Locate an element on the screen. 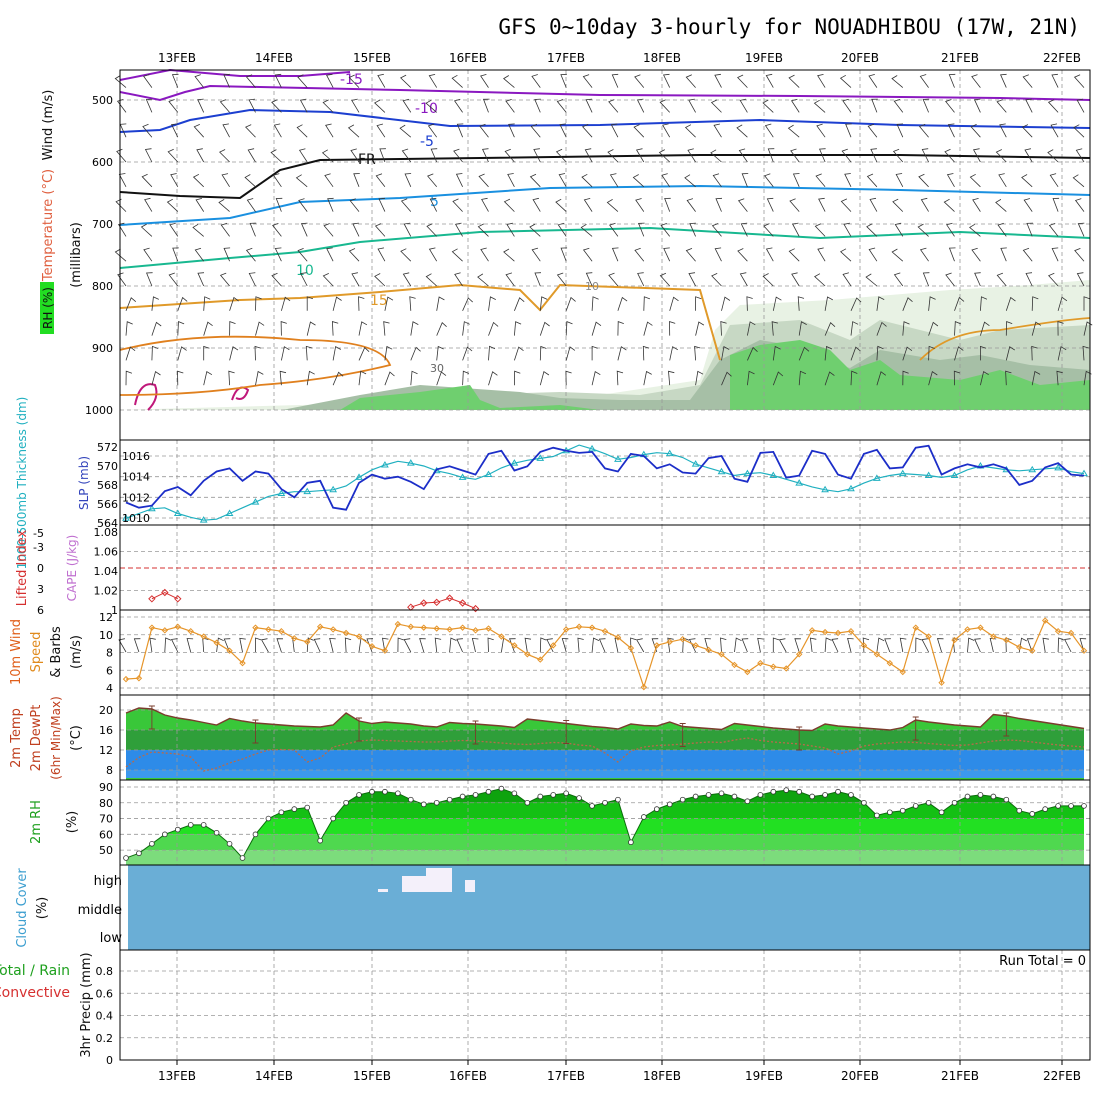  li-tick-label: -5 is located at coordinates (38, 533).